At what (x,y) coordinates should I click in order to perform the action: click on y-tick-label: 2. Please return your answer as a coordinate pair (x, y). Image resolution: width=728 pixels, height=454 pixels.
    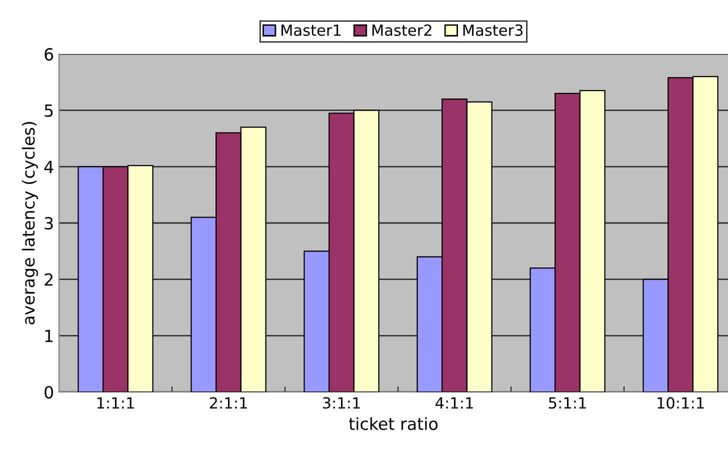
    Looking at the image, I should click on (48, 279).